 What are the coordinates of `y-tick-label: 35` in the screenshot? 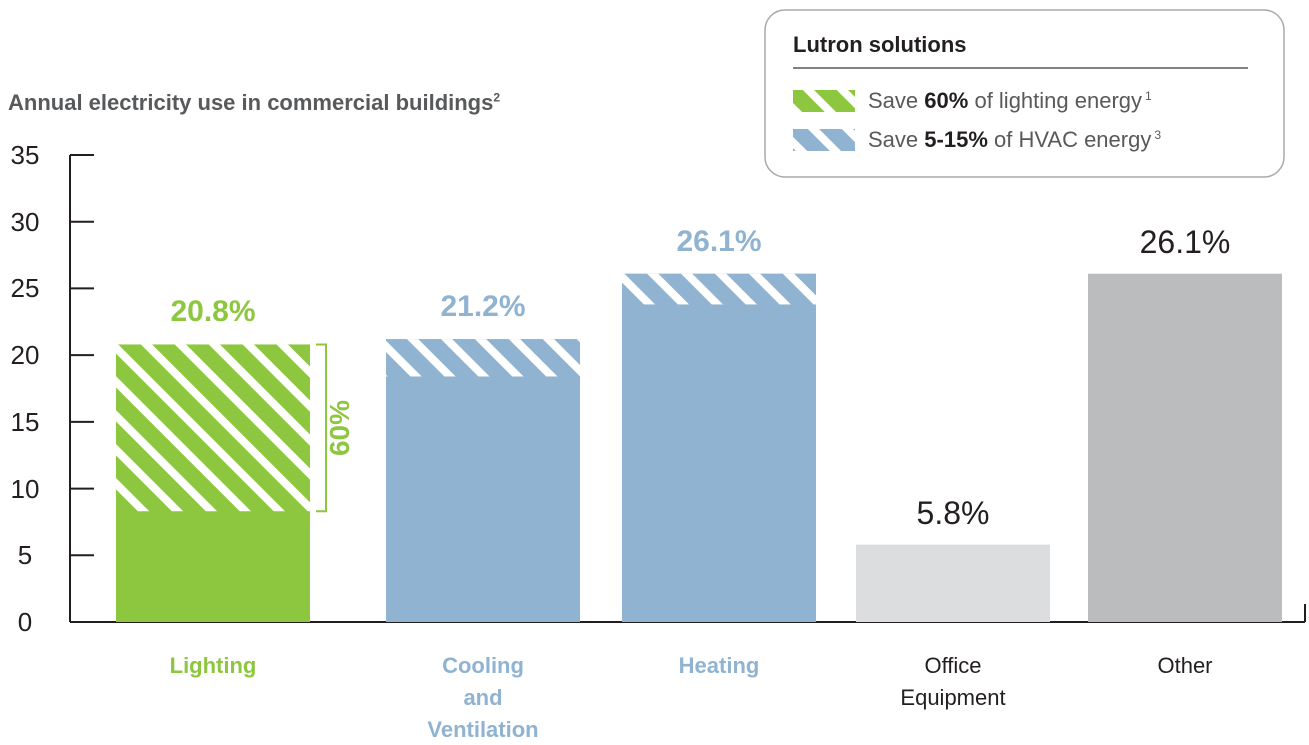 It's located at (25, 155).